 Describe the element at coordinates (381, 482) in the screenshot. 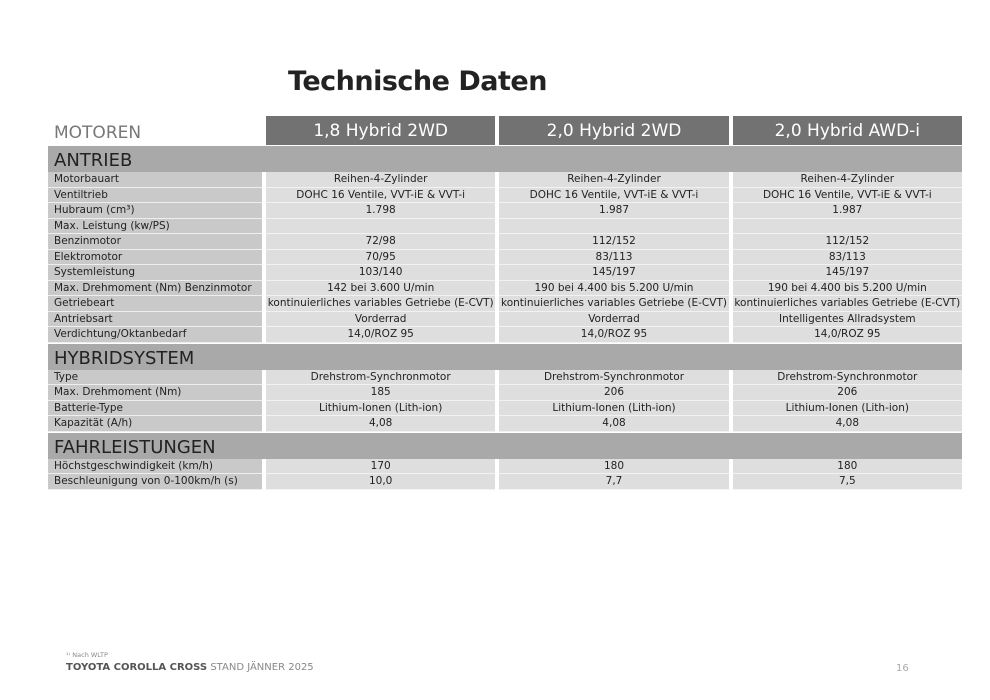

I see `row-value: 10,0` at that location.